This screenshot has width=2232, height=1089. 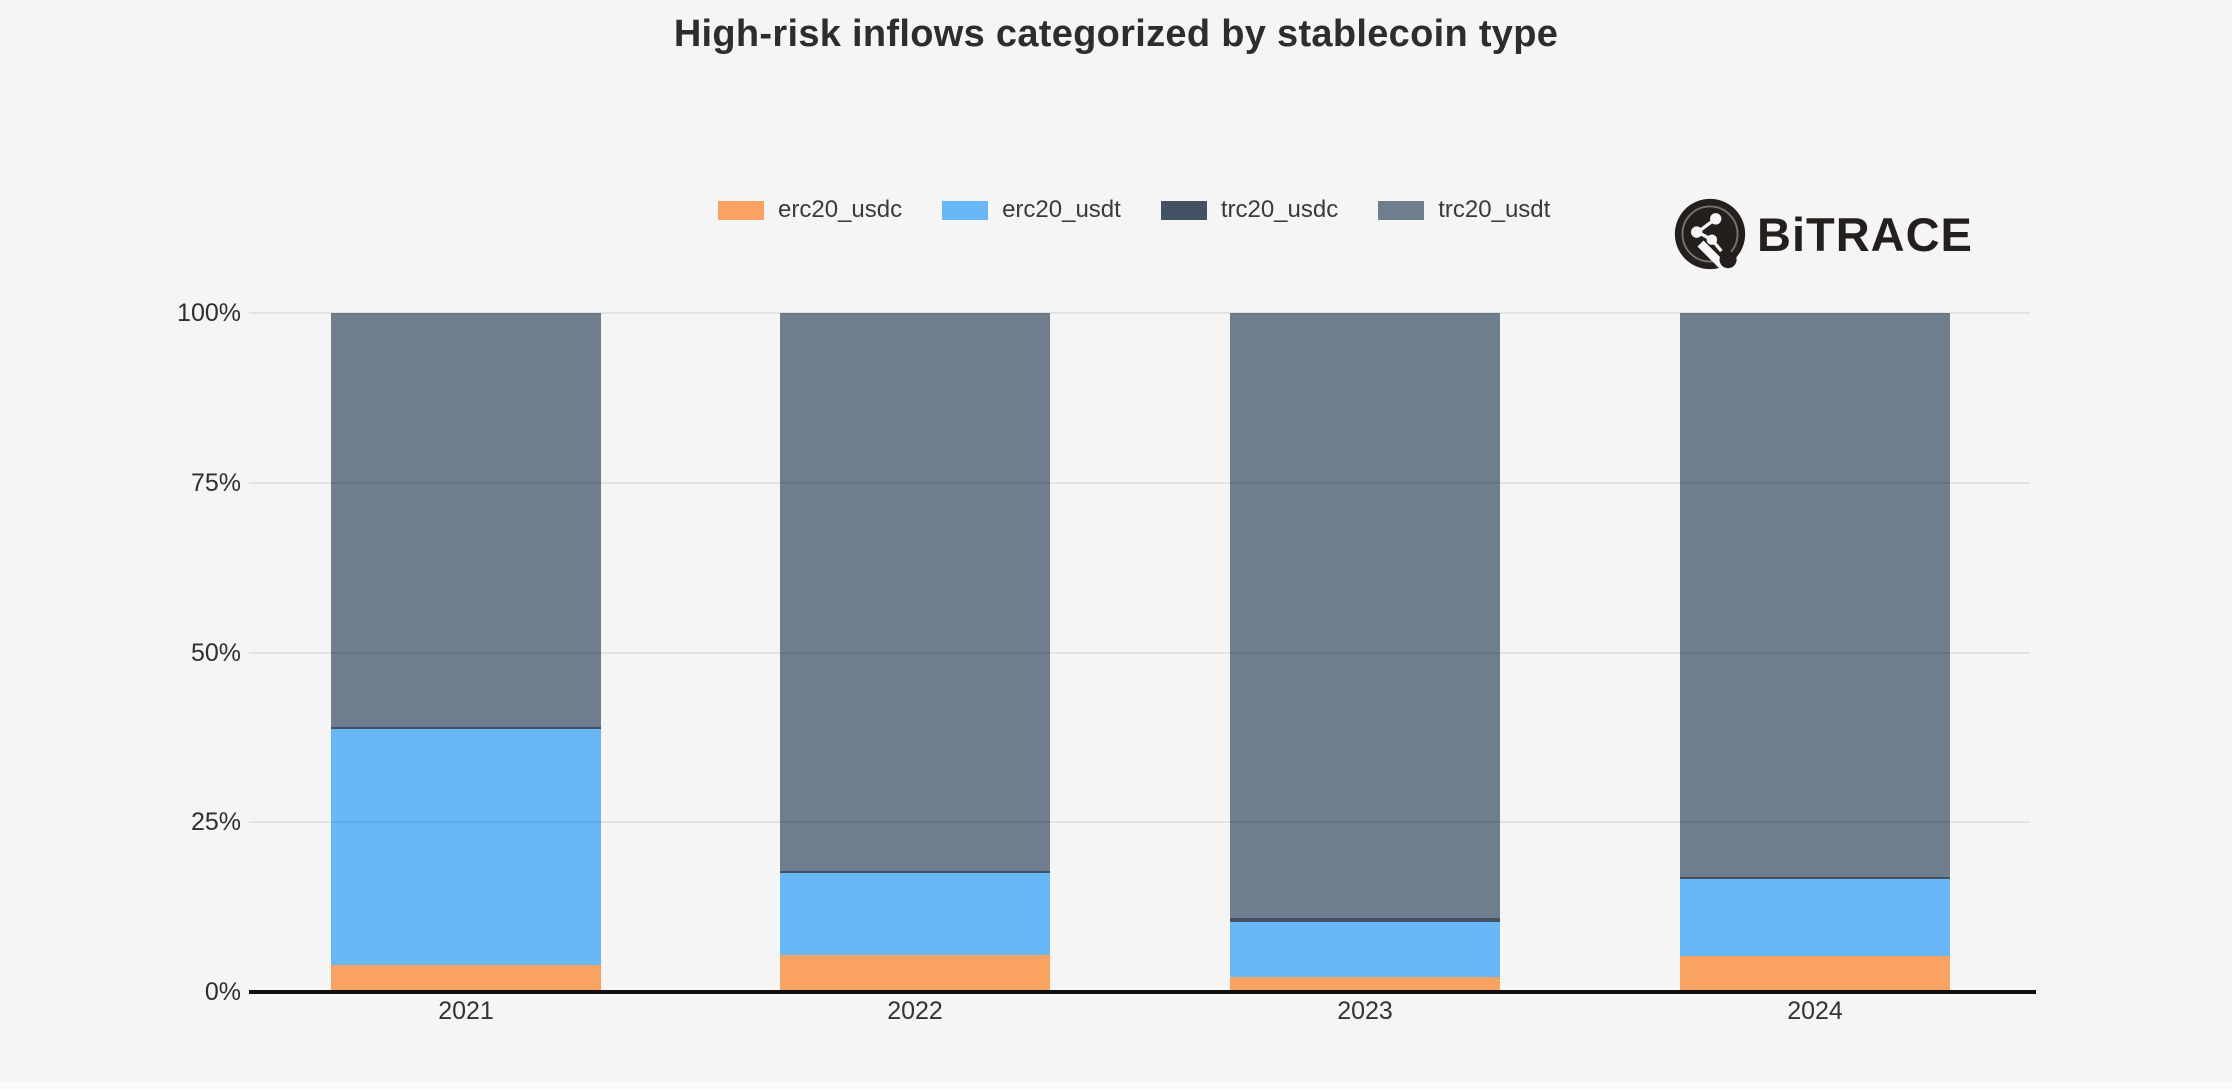 I want to click on legend-label-trc20_usdc: trc20_usdc, so click(x=1279, y=209).